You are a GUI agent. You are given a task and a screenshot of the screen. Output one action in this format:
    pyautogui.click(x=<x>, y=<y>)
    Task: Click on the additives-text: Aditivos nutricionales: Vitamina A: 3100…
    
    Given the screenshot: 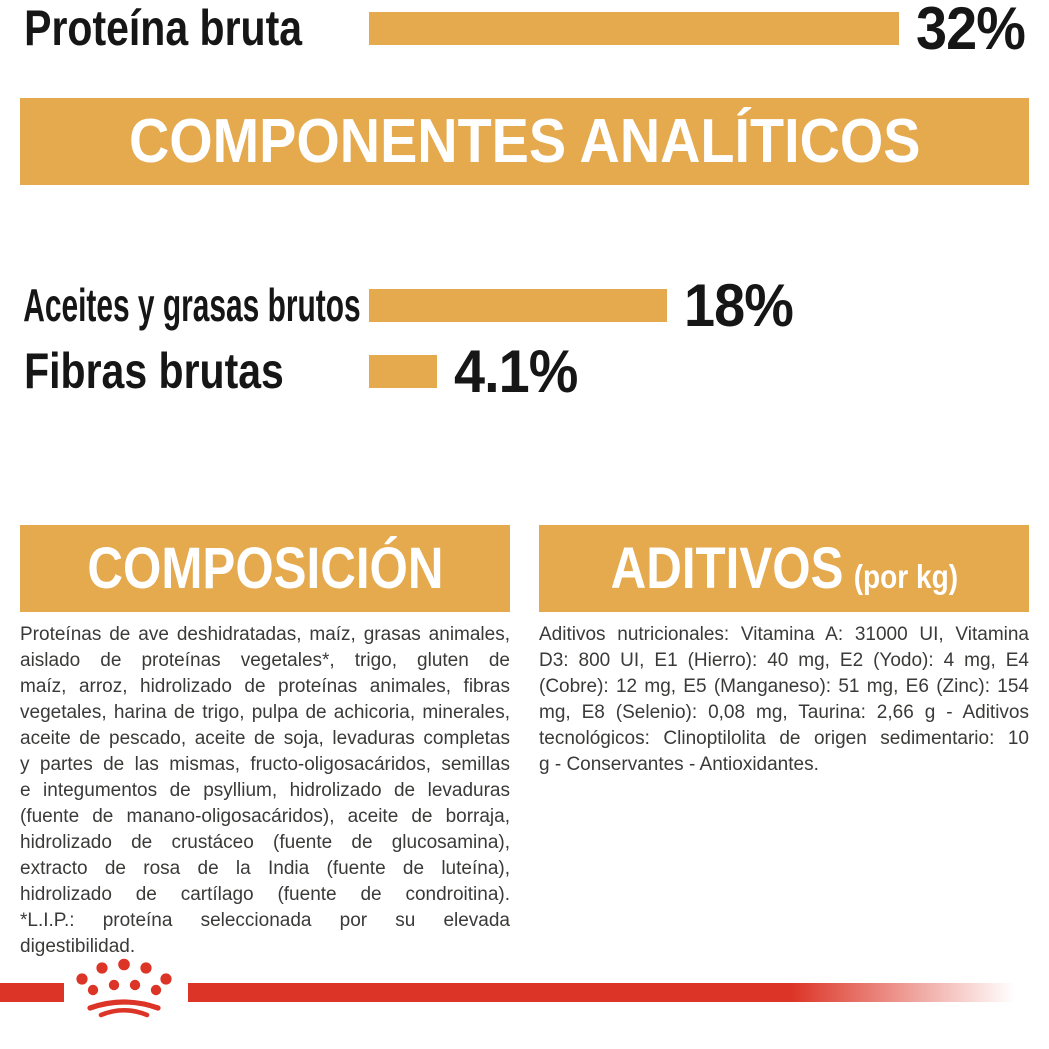 What is the action you would take?
    pyautogui.click(x=784, y=699)
    